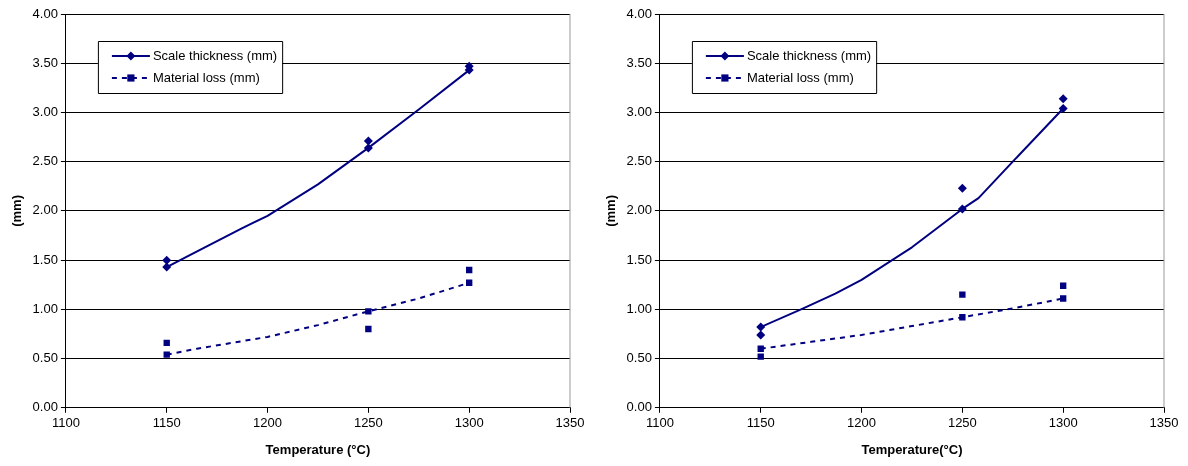 The image size is (1188, 466). What do you see at coordinates (912, 449) in the screenshot?
I see `x-axis-title: Temperature(°C)` at bounding box center [912, 449].